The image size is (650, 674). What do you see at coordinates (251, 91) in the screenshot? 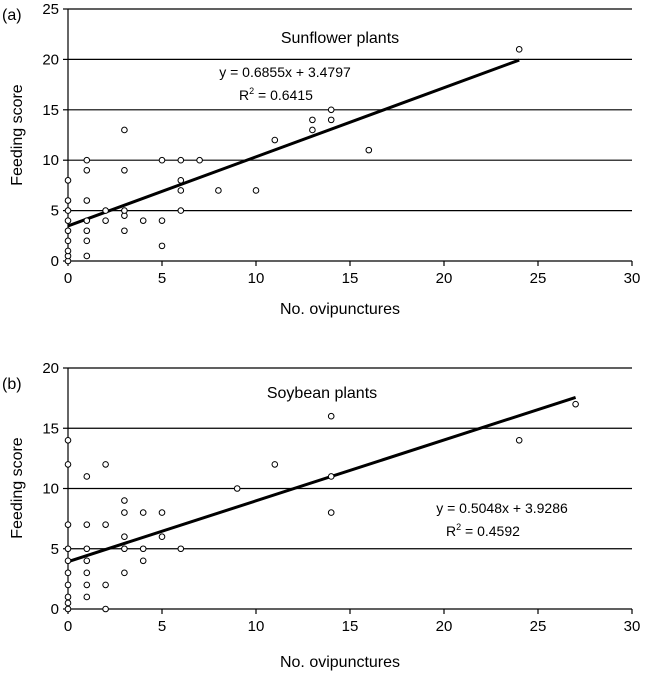
I see `r2-sup-a: 2` at bounding box center [251, 91].